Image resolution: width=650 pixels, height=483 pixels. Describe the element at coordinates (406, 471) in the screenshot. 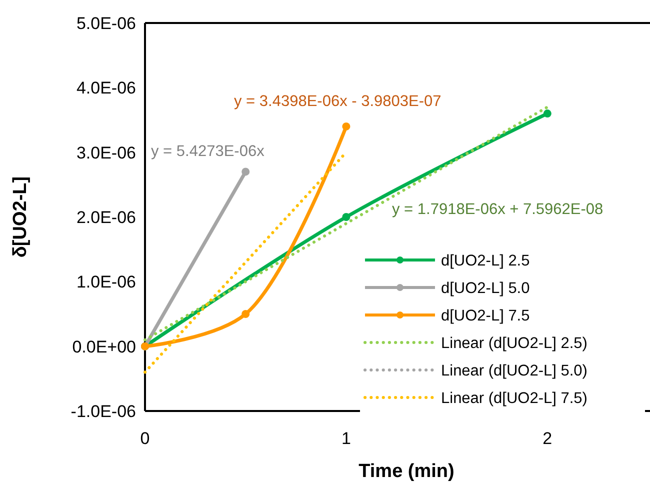

I see `x-axis-title: Time (min)` at that location.